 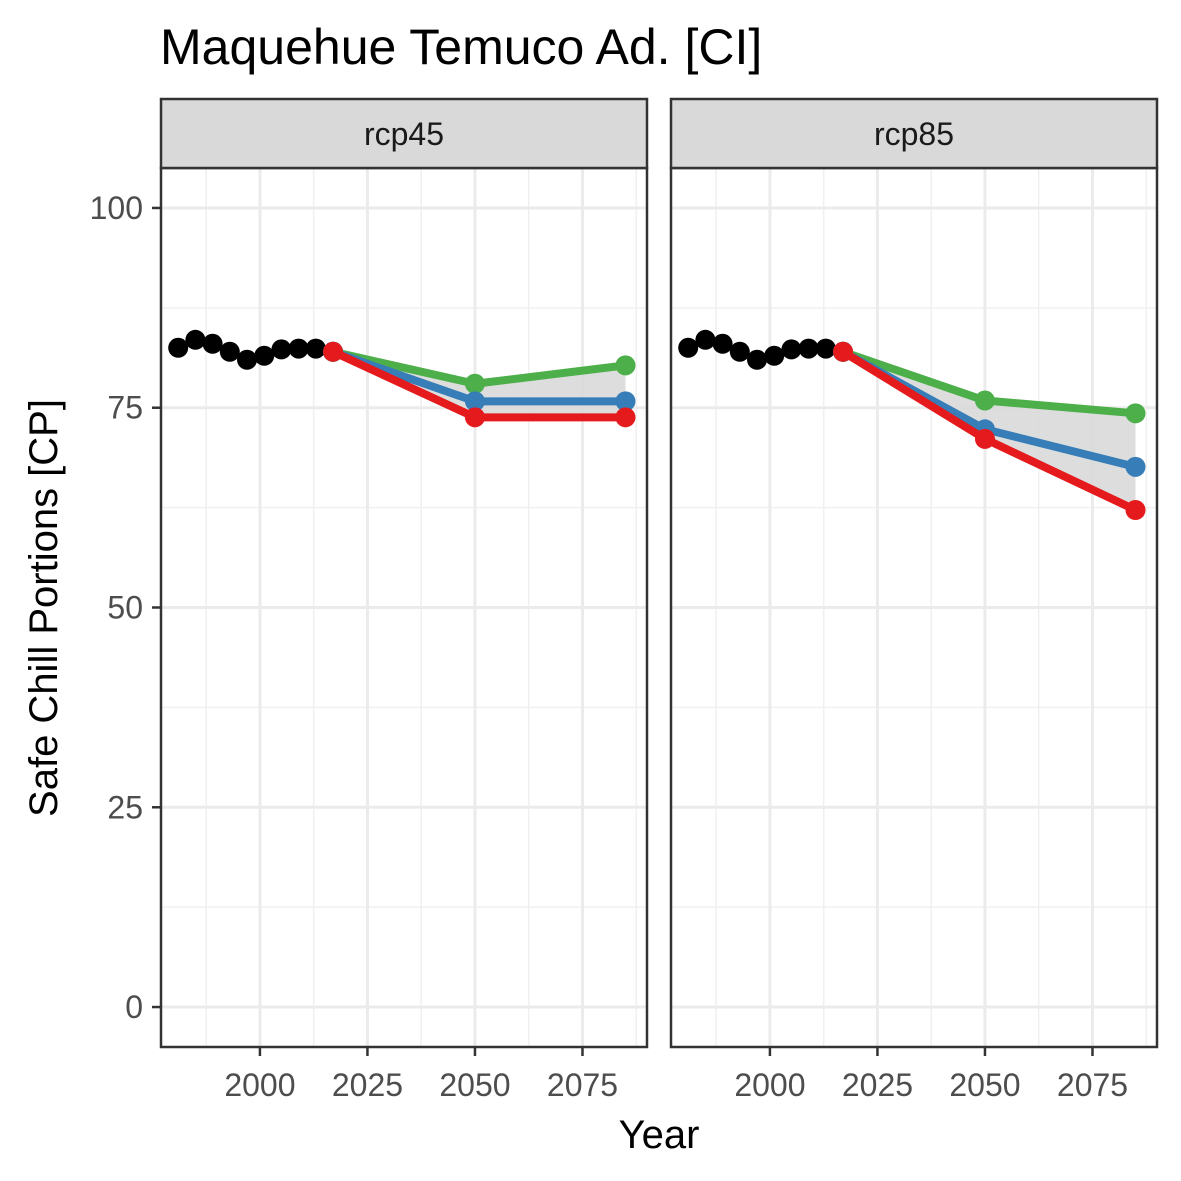 I want to click on facet-strip-label: rcp45, so click(x=404, y=134).